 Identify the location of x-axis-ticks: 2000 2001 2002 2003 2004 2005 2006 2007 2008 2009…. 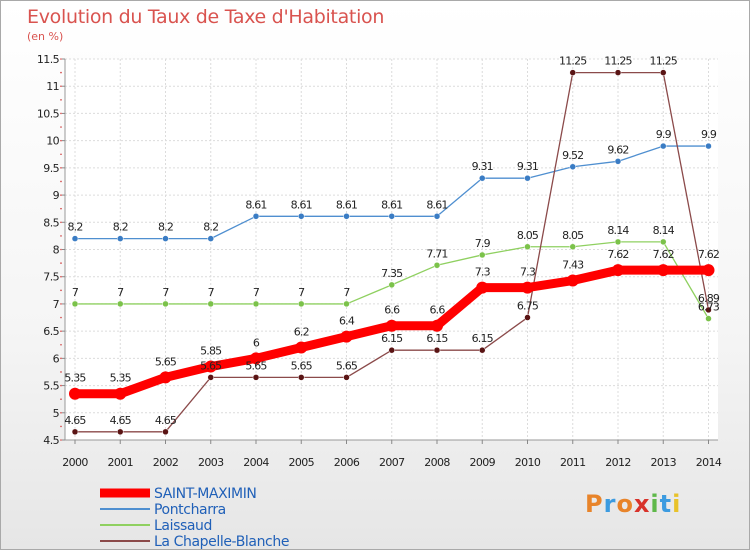
(392, 454).